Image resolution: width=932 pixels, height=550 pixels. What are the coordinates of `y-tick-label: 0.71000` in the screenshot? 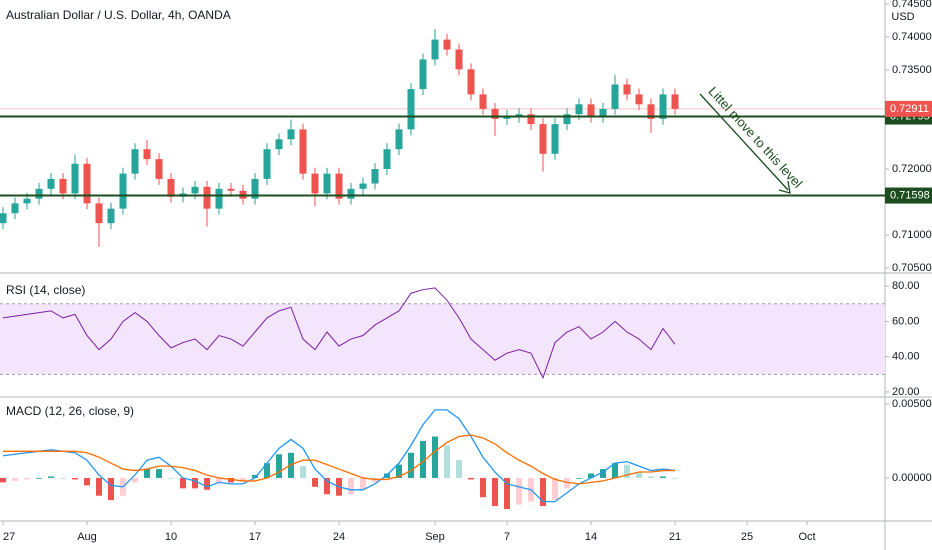 It's located at (912, 235).